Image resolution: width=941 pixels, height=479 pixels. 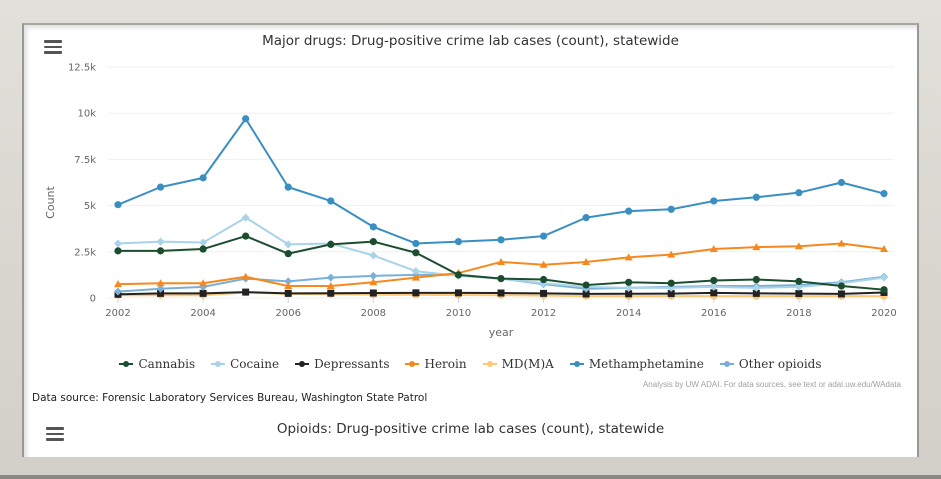 What do you see at coordinates (501, 332) in the screenshot?
I see `x-axis-title: year` at bounding box center [501, 332].